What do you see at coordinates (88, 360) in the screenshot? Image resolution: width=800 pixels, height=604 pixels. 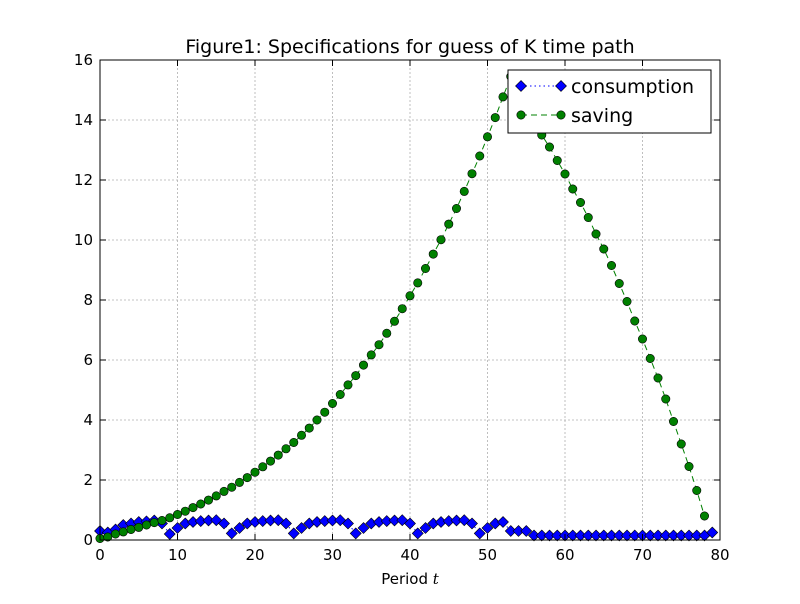 I see `y-tick-label: 6` at bounding box center [88, 360].